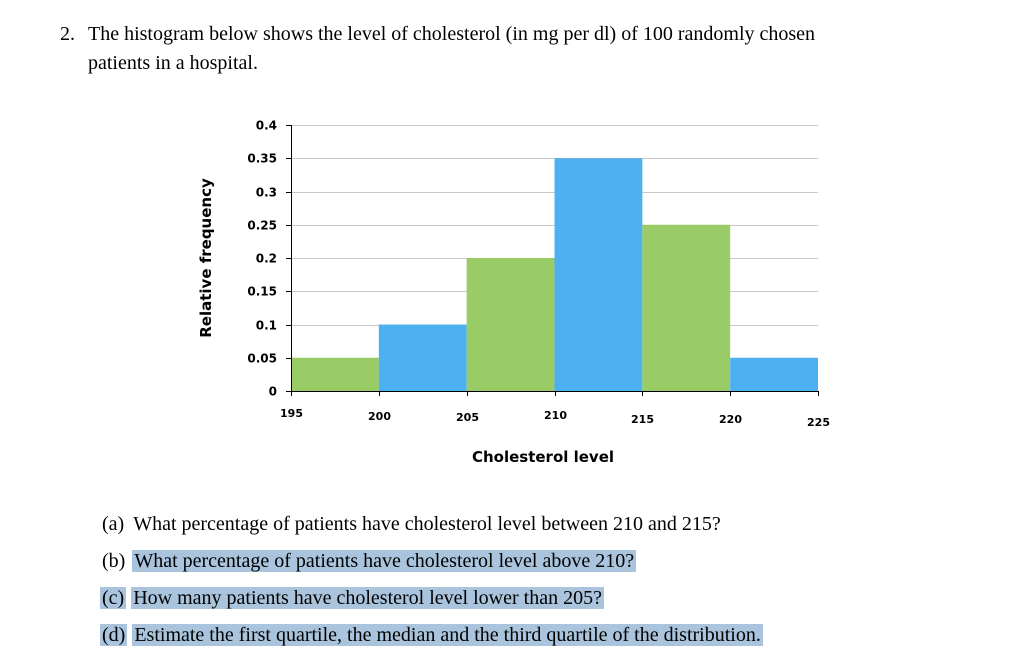 The image size is (1024, 662). I want to click on subquestion-a-label: (a), so click(113, 524).